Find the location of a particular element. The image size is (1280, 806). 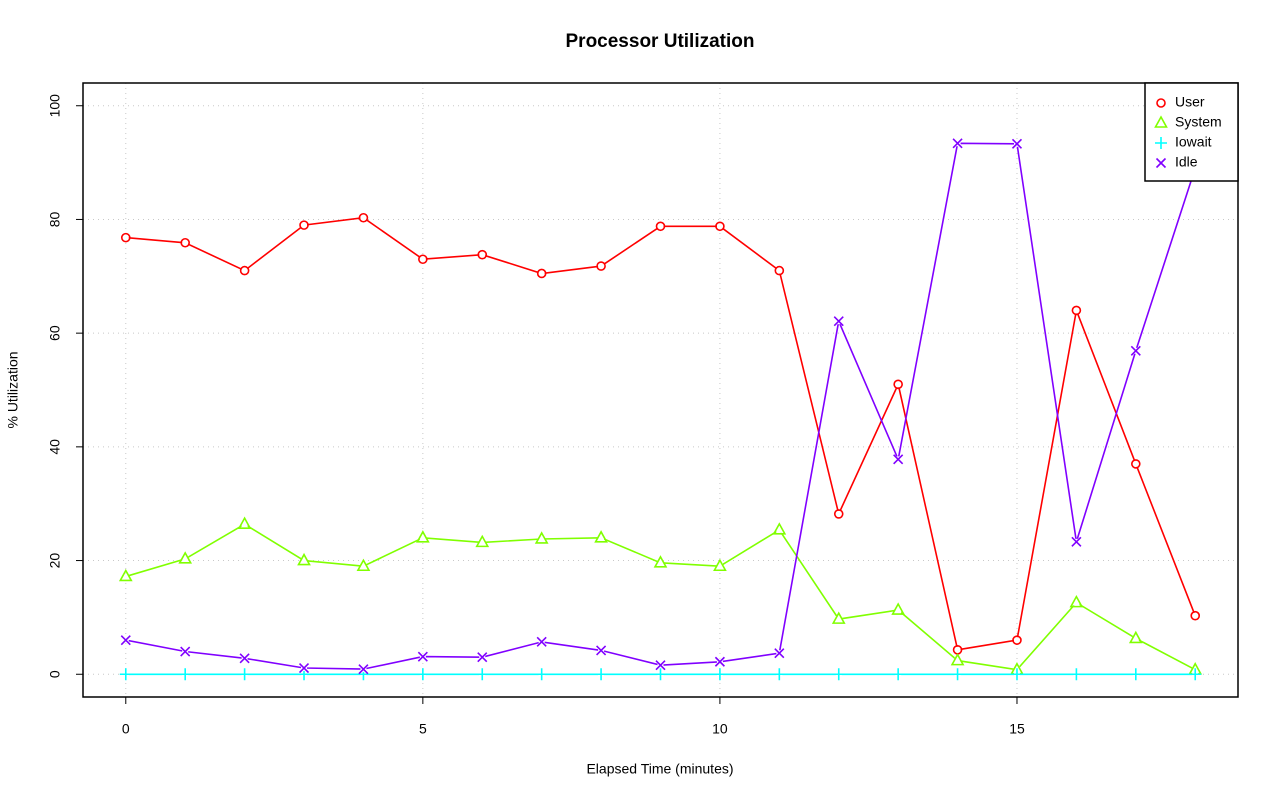

y-tick-label: 40 is located at coordinates (55, 447).